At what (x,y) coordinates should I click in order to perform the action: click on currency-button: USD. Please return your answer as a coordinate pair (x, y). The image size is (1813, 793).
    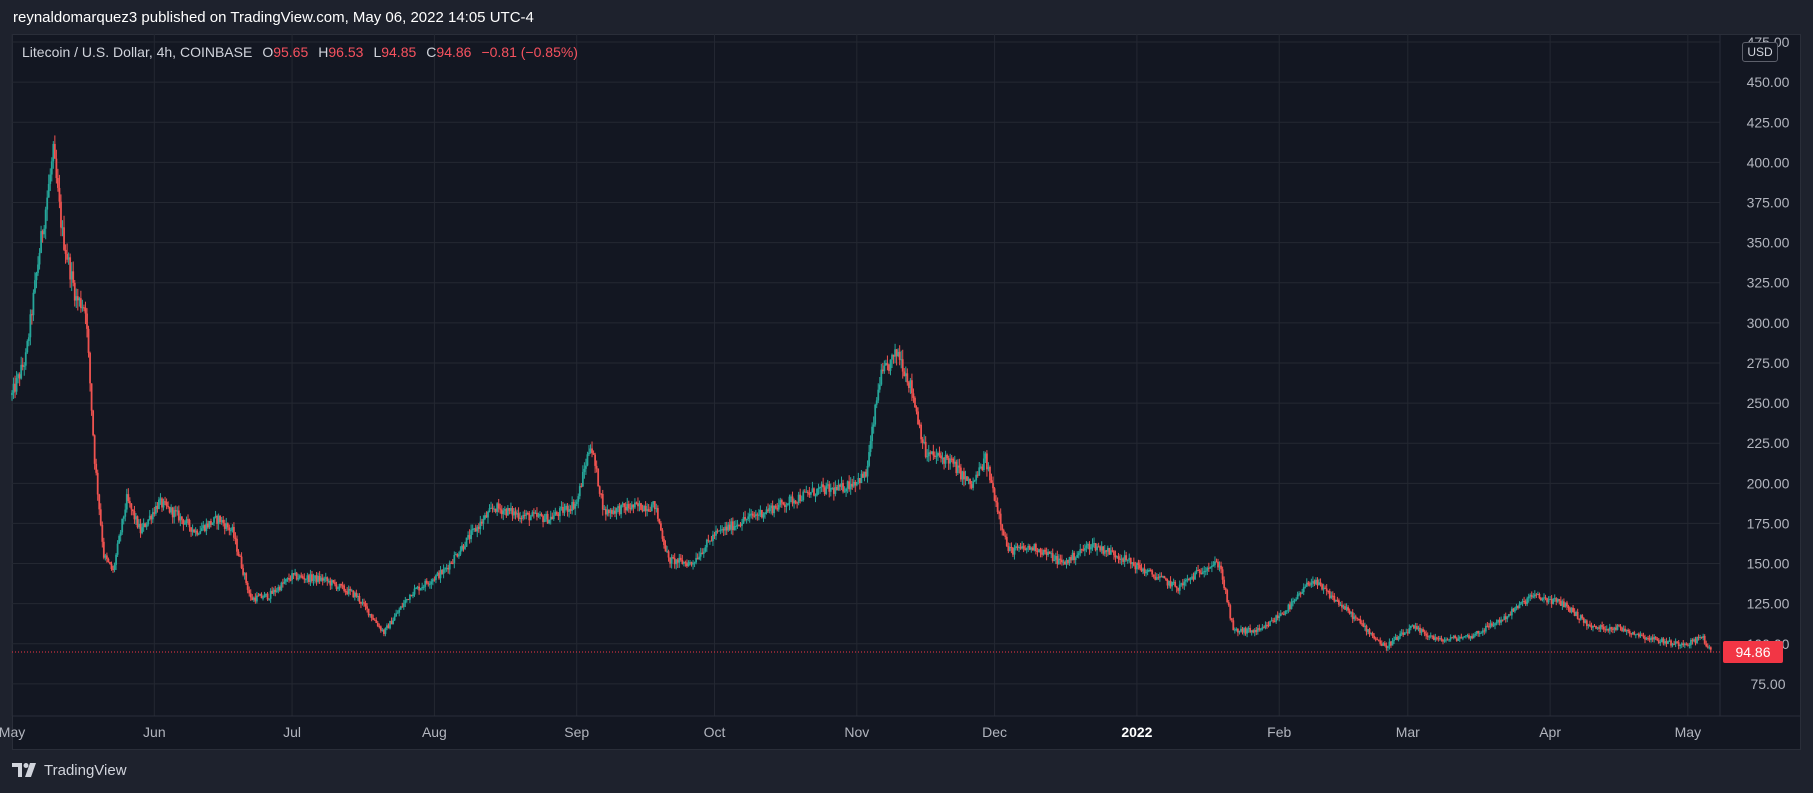
    Looking at the image, I should click on (1760, 52).